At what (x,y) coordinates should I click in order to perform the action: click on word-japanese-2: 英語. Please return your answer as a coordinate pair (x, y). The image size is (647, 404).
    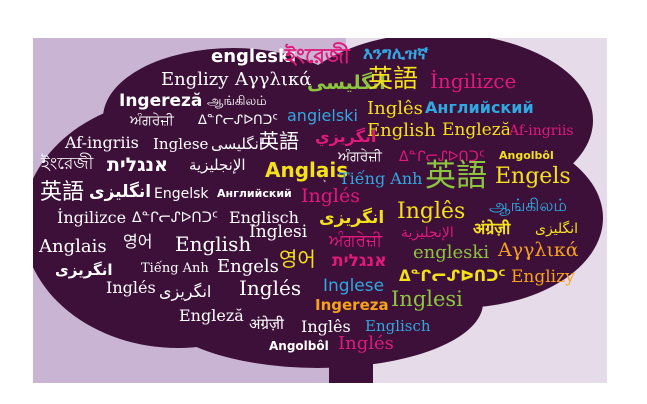
    Looking at the image, I should click on (279, 141).